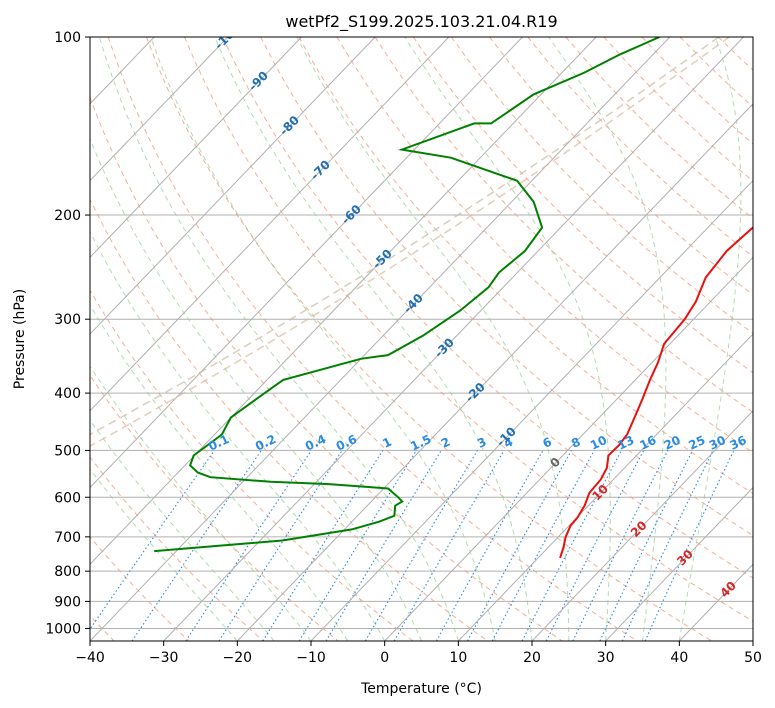  What do you see at coordinates (63, 629) in the screenshot?
I see `y-tick-label: 1000` at bounding box center [63, 629].